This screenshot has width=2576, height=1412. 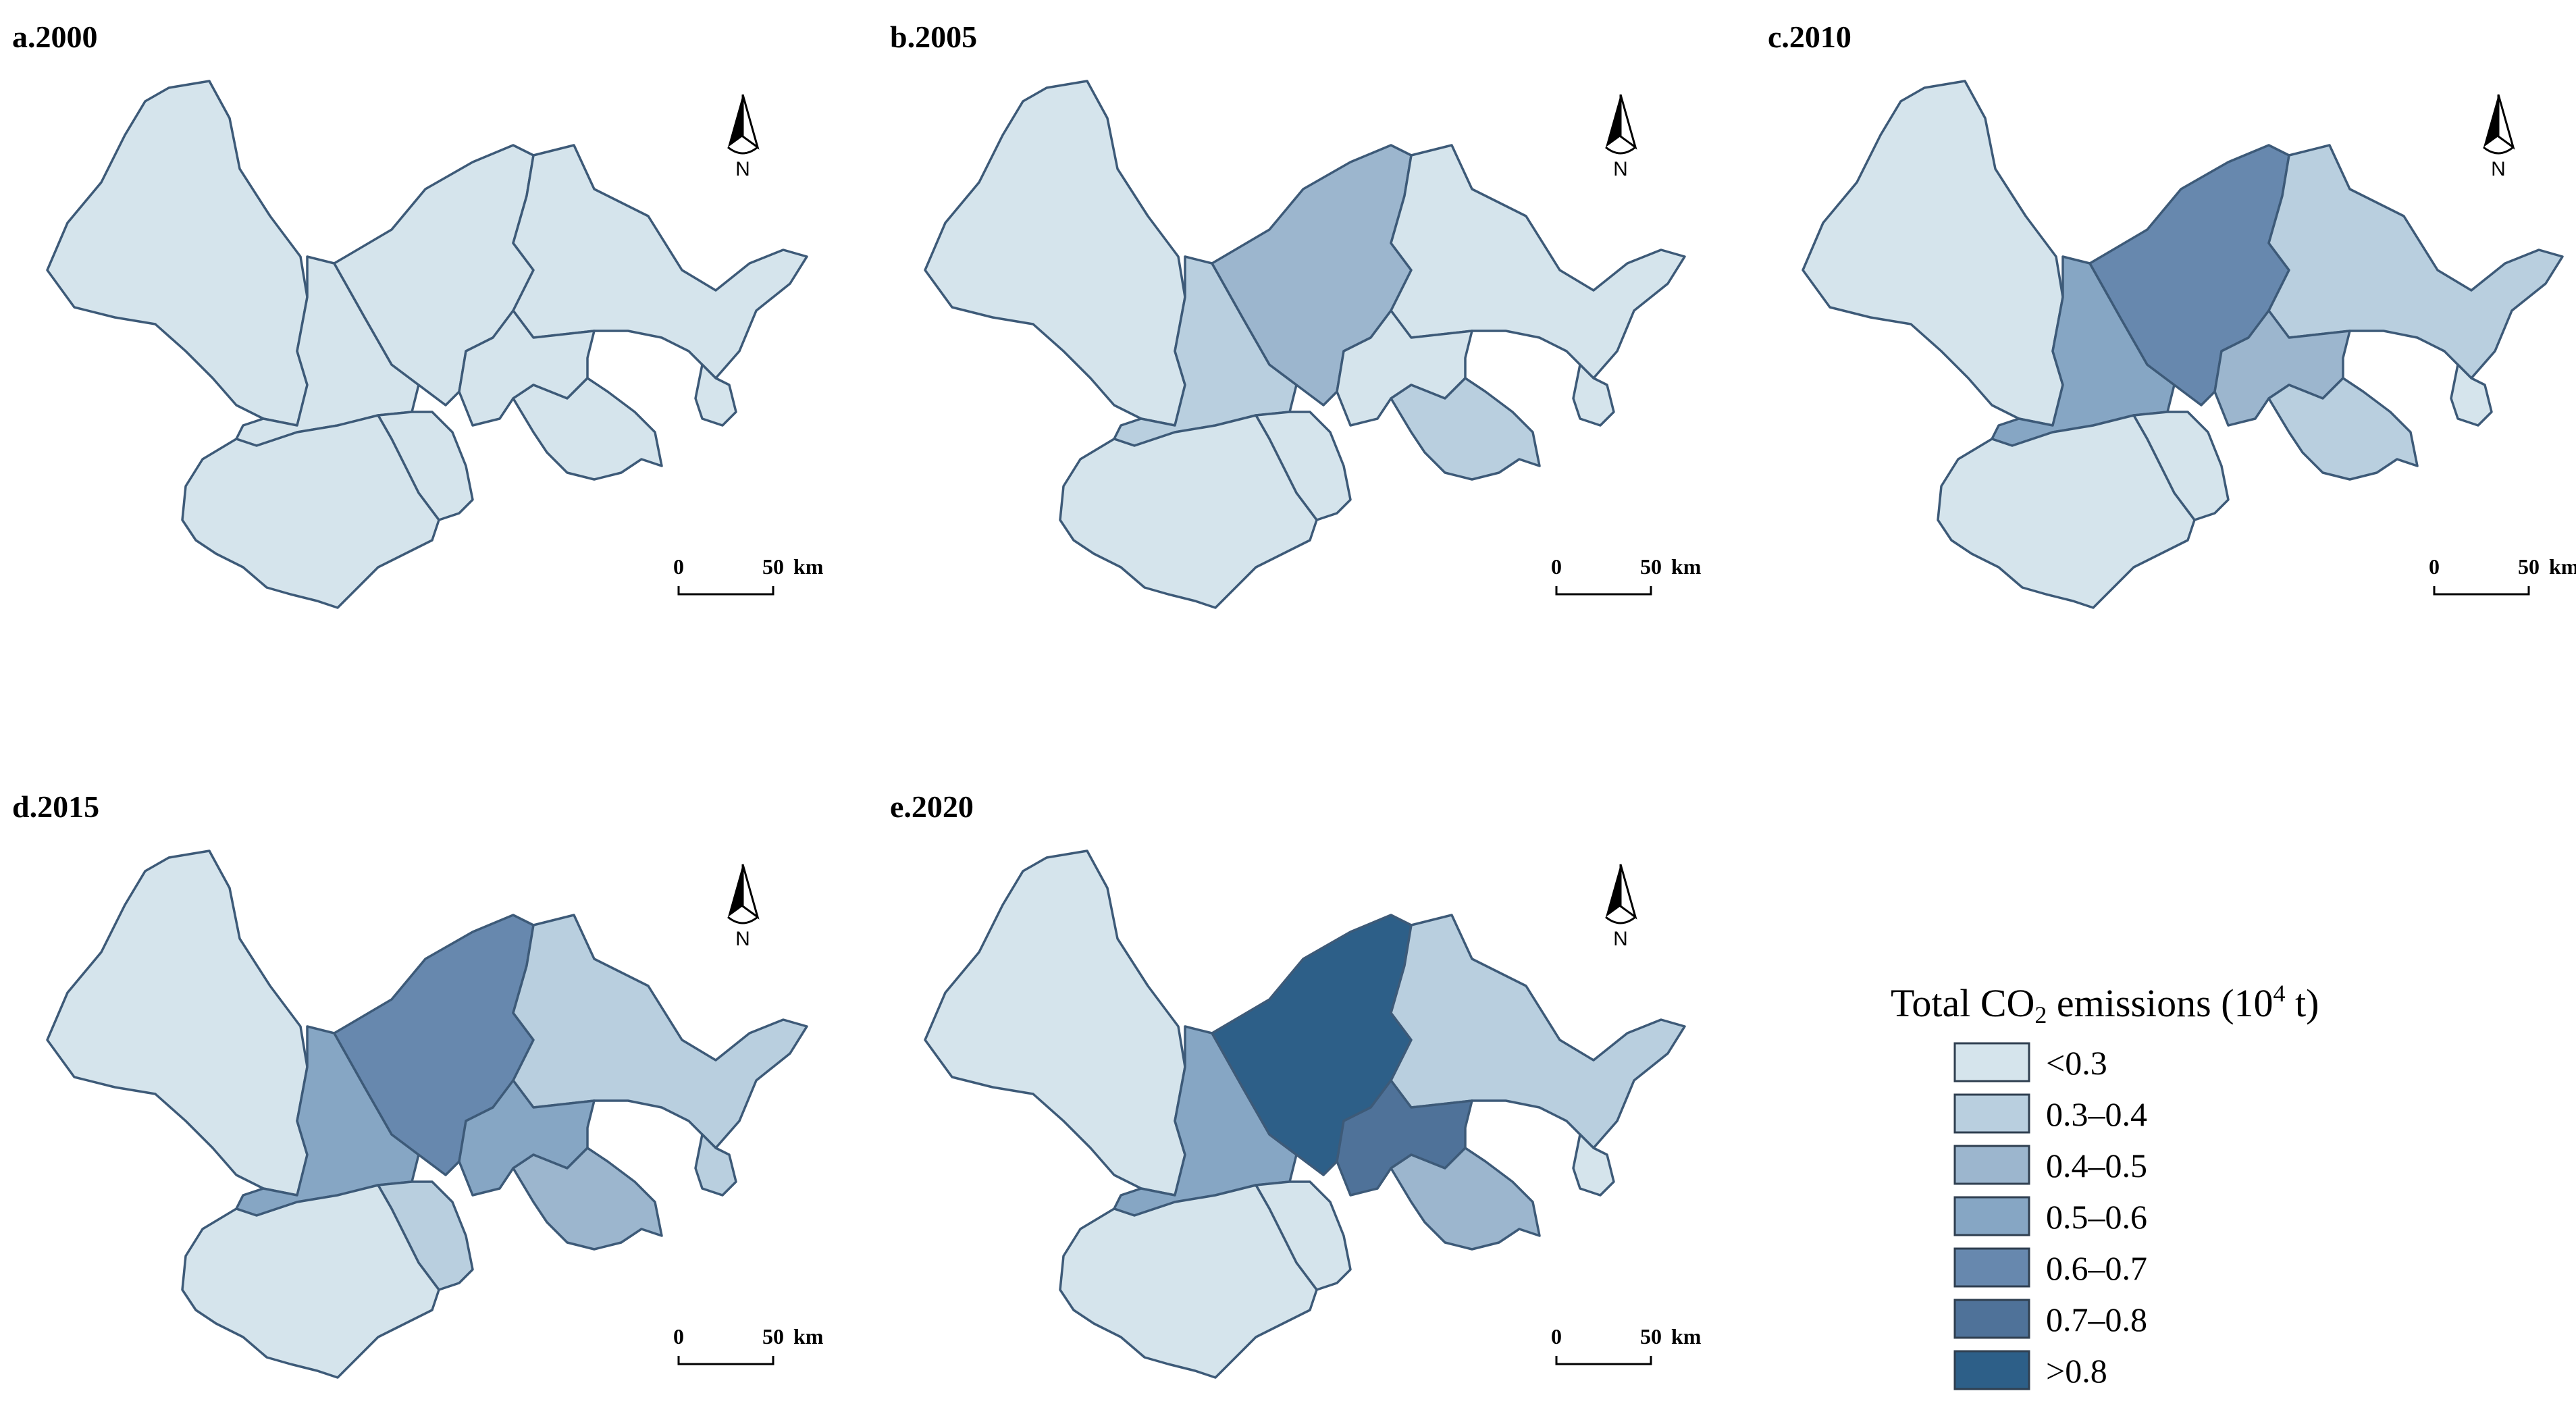 What do you see at coordinates (2096, 1114) in the screenshot?
I see `legend-label: 0.3–0.4` at bounding box center [2096, 1114].